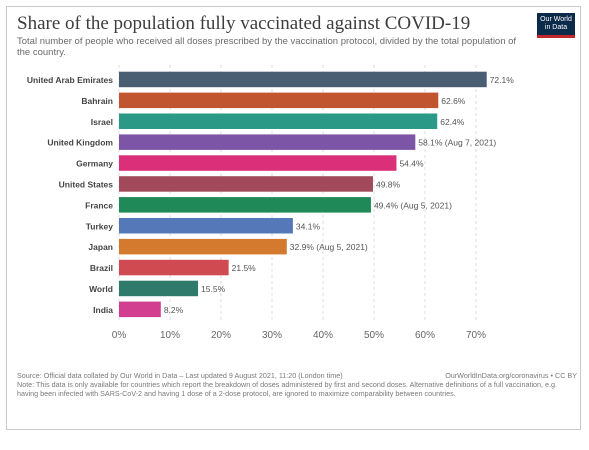 The height and width of the screenshot is (450, 589). I want to click on category-label: United Arab Emirates, so click(70, 80).